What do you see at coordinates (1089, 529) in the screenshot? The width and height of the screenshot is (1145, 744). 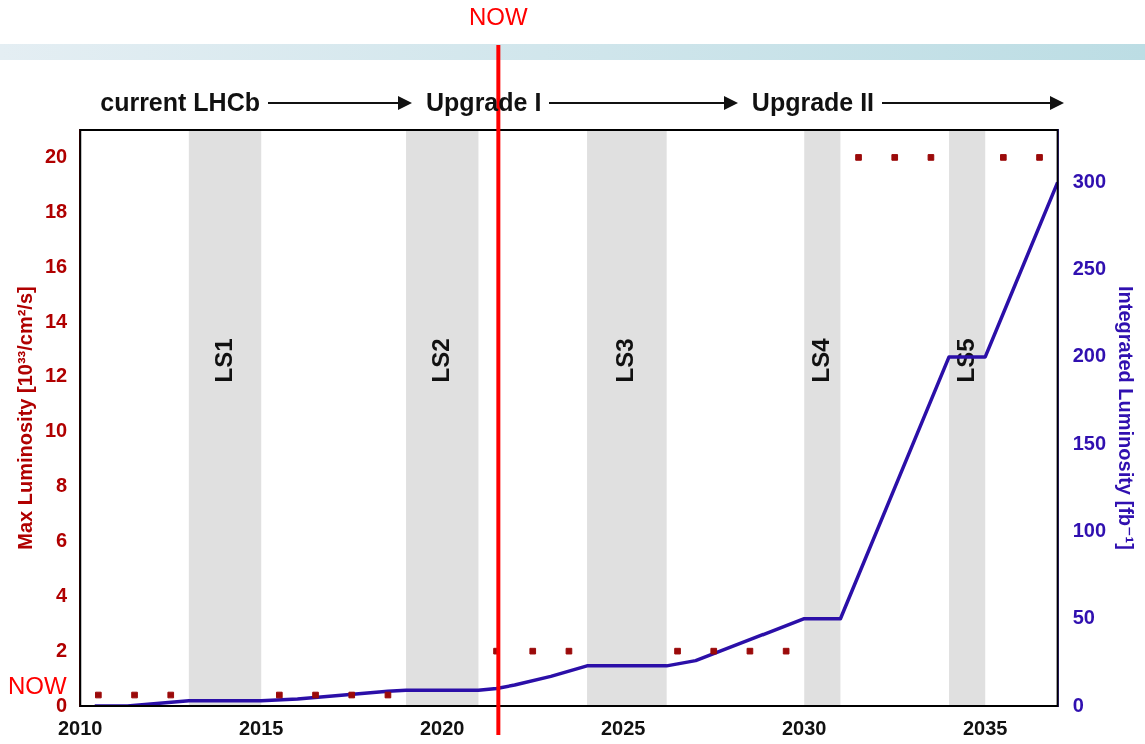 I see `y2-tick-label: 100` at bounding box center [1089, 529].